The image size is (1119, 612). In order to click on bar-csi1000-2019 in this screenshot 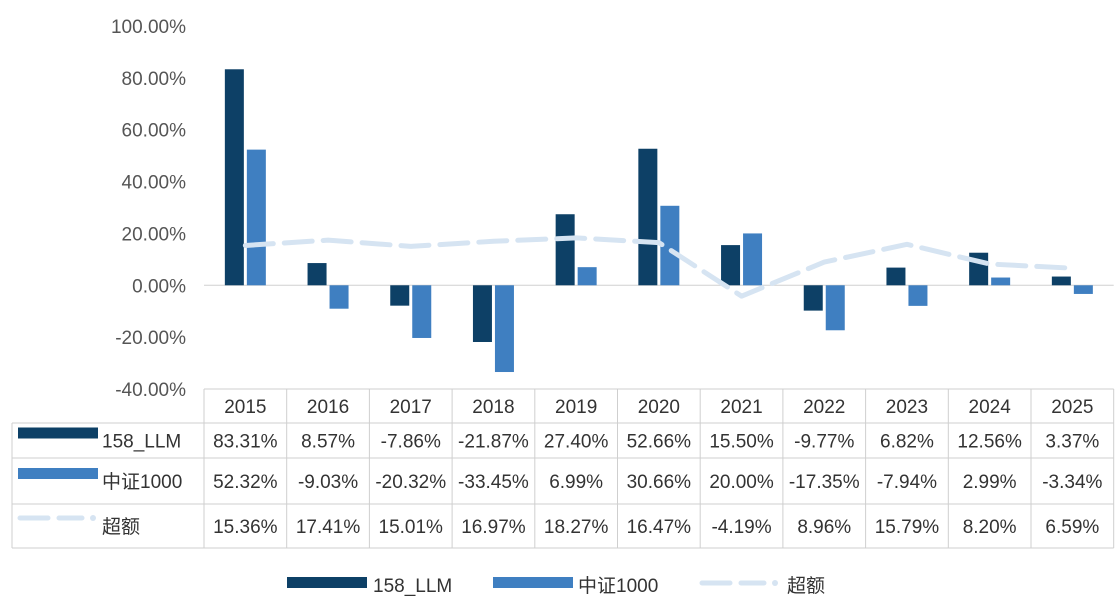, I will do `click(587, 276)`.